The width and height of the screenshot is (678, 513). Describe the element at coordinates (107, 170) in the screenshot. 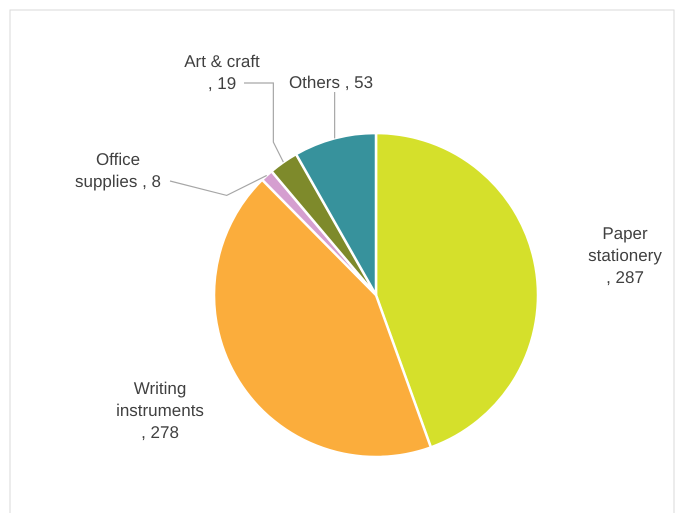

I see `slice-label: Office supplies` at that location.